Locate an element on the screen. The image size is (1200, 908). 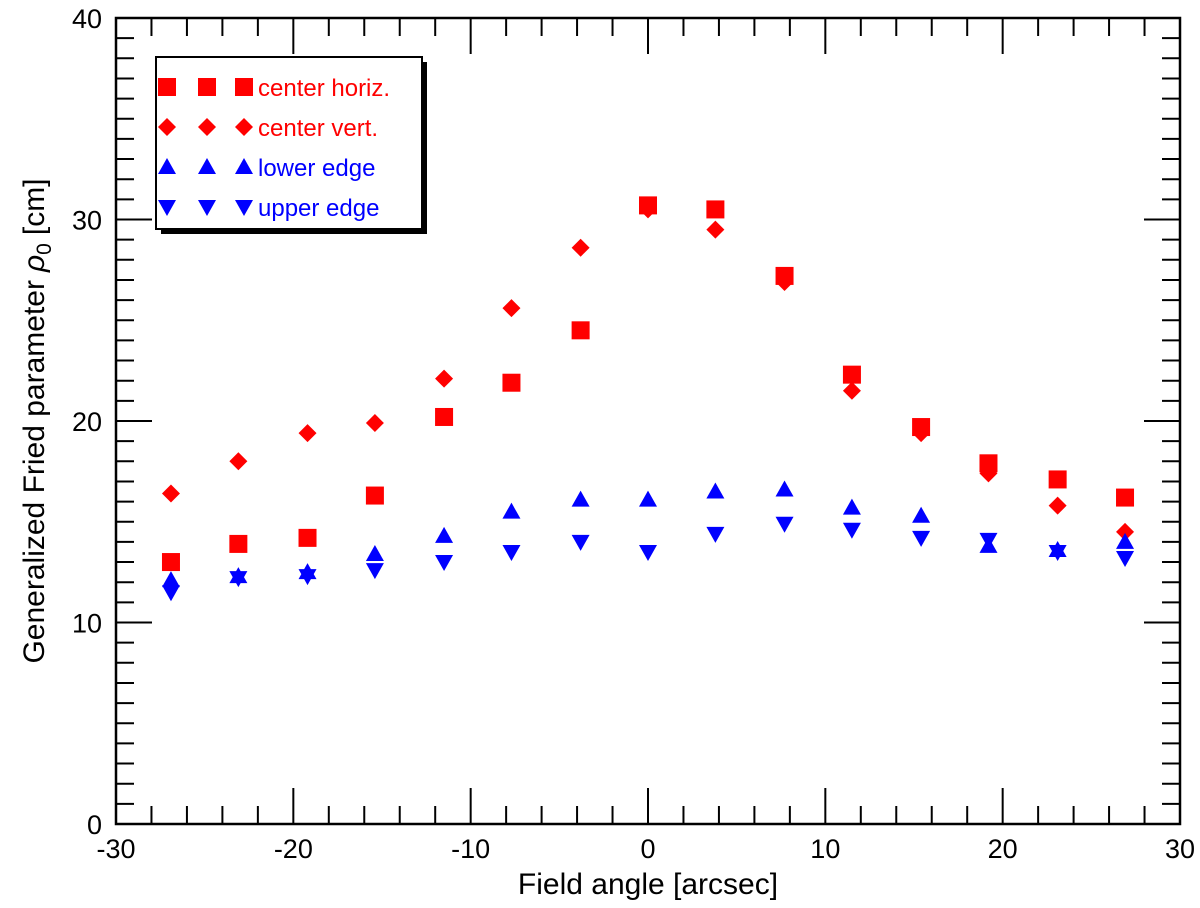
legend-label: upper edge is located at coordinates (318, 208).